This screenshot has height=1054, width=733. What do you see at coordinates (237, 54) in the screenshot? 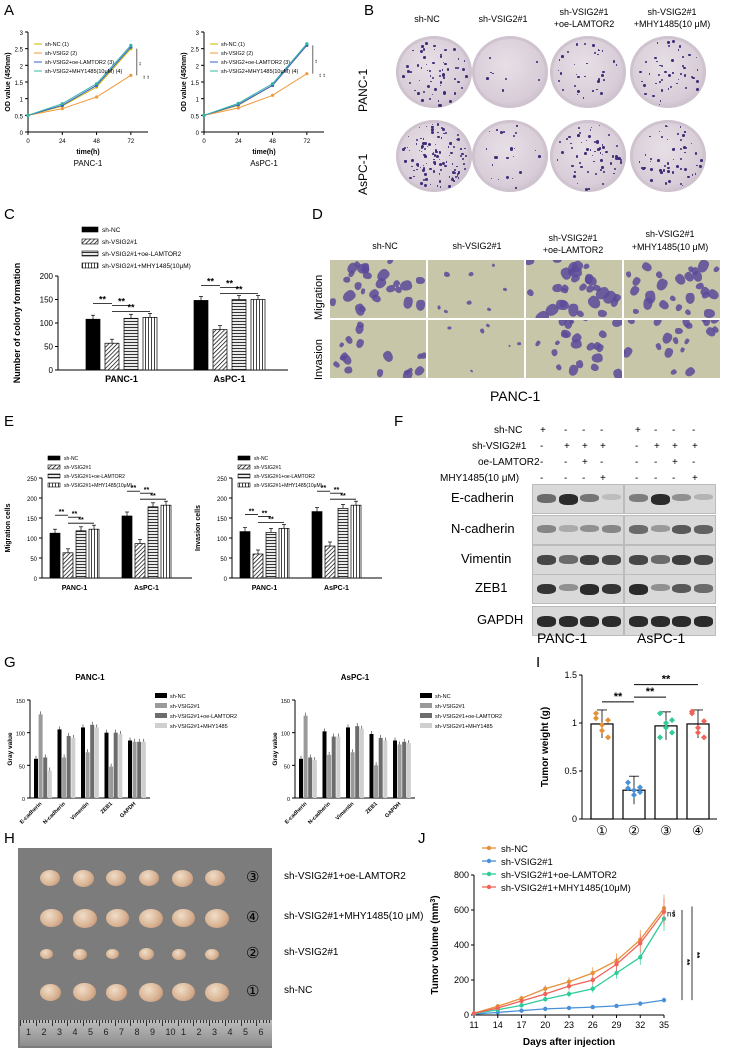
I see `legend-label: sh-VSIG2 (2)` at bounding box center [237, 54].